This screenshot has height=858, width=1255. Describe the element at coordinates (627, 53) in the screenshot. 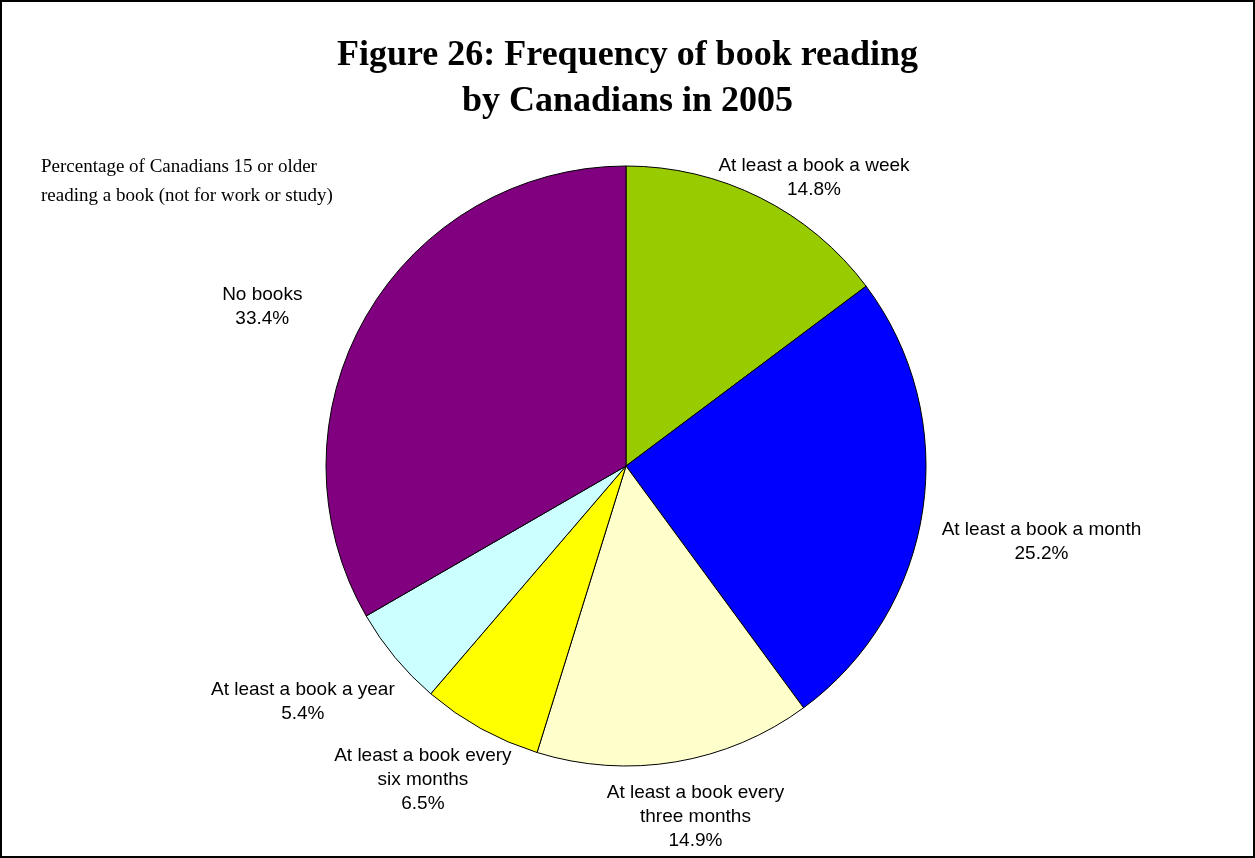

I see `text: Figure 26: Frequency of book reading` at that location.